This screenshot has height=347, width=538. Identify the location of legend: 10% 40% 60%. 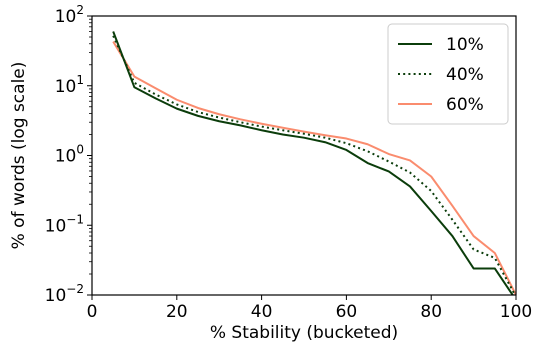
(448, 74).